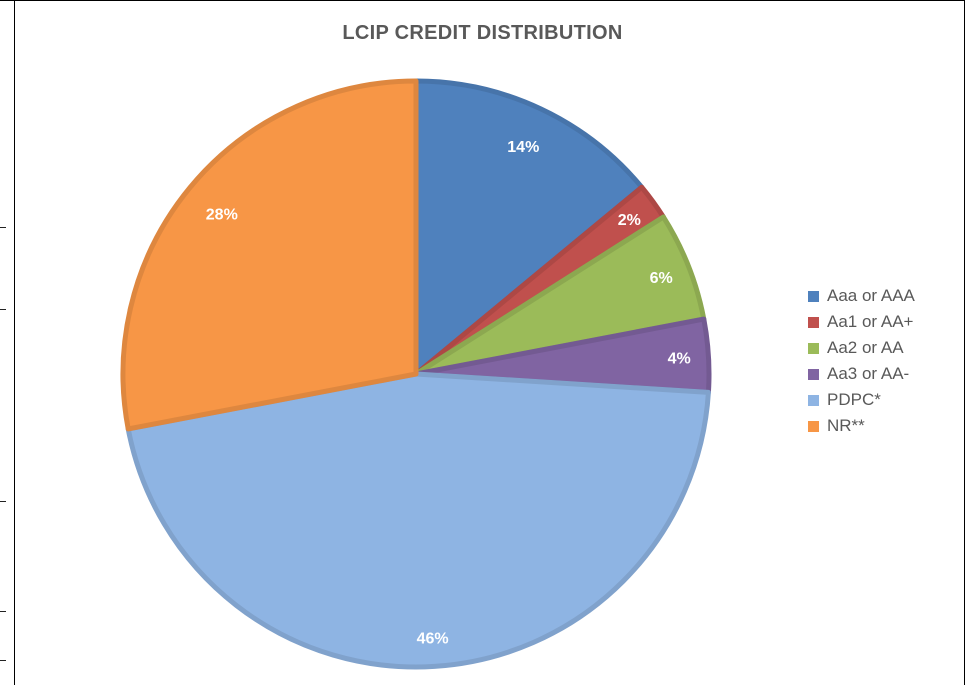 The width and height of the screenshot is (965, 685). I want to click on legend-label: NR**, so click(846, 425).